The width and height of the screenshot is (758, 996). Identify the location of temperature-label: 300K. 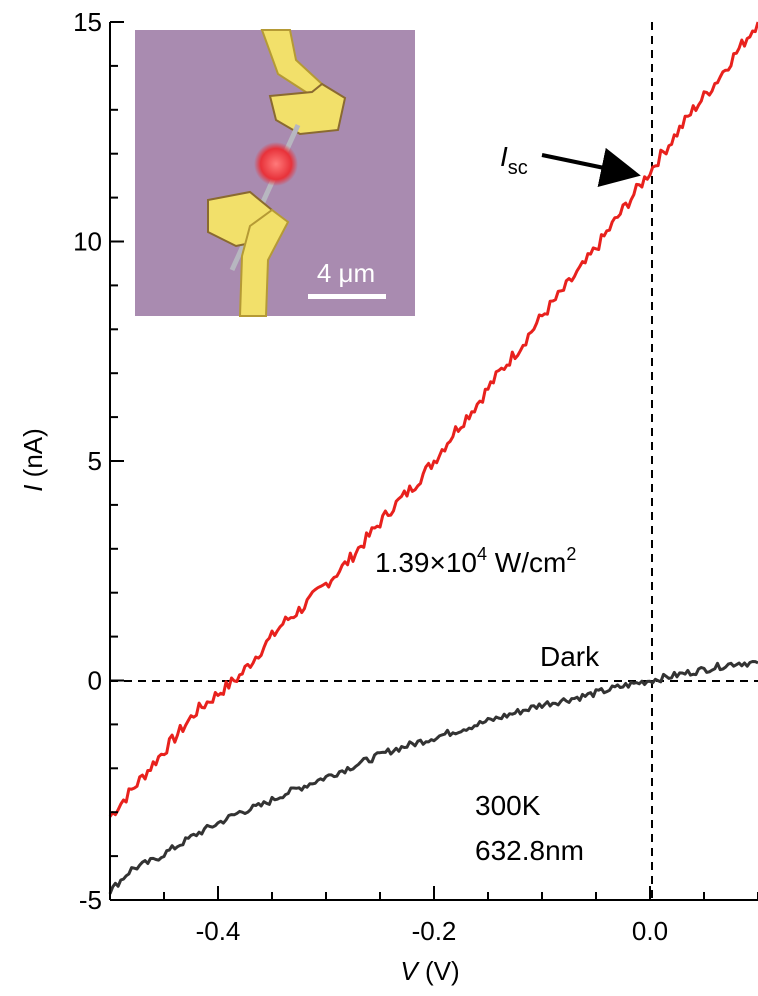
(508, 805).